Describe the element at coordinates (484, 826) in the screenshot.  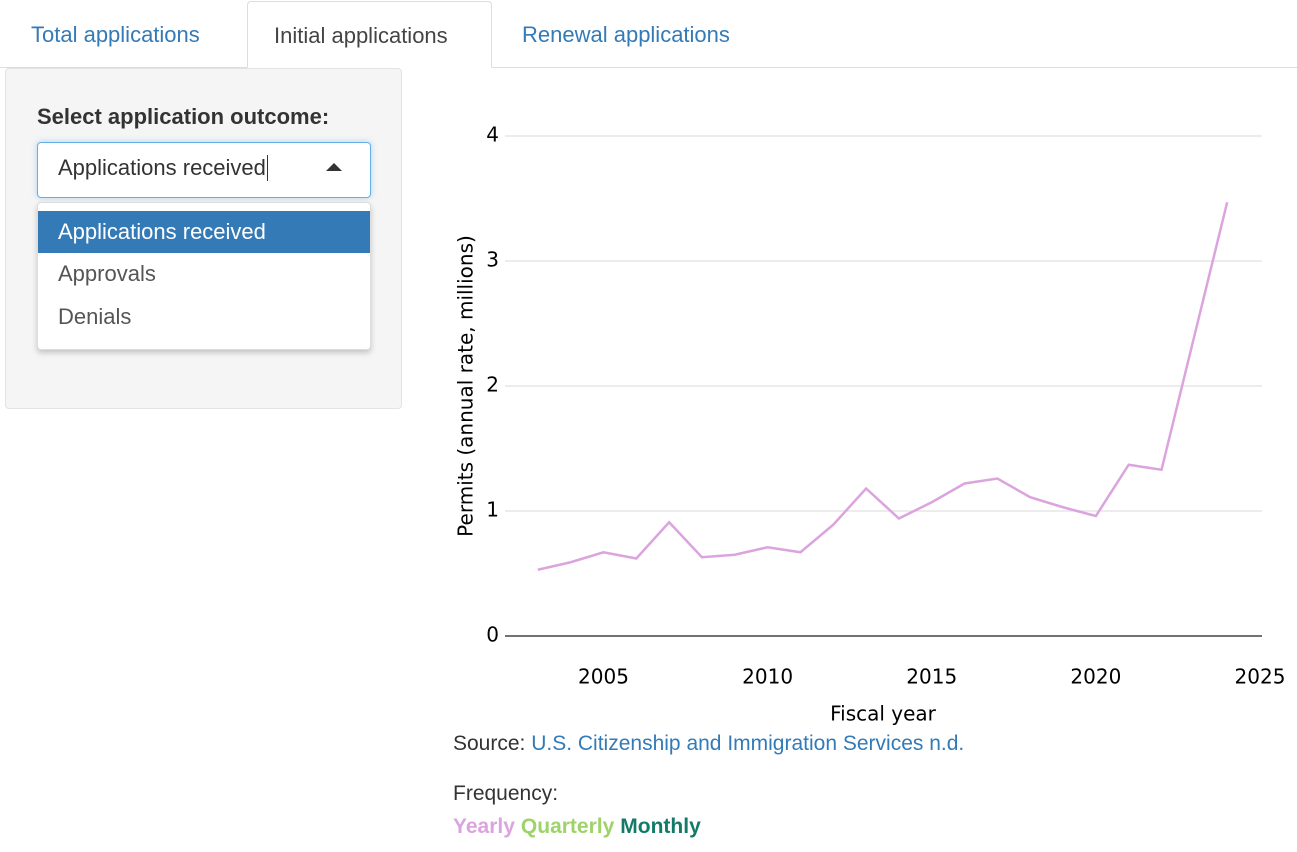
I see `frequency-option: Yearly` at that location.